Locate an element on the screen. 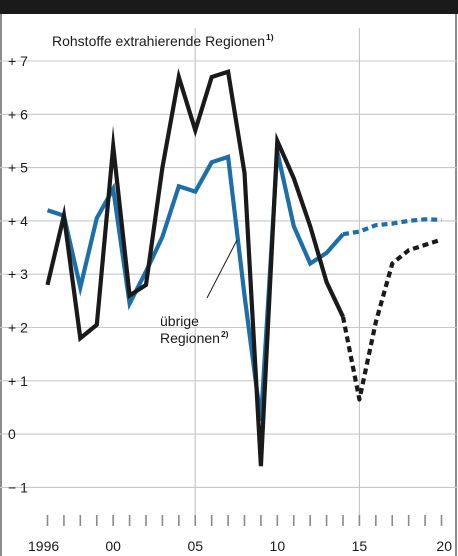 The height and width of the screenshot is (556, 458). chart-title: Rohstoffe extrahierende Regionen1) is located at coordinates (163, 40).